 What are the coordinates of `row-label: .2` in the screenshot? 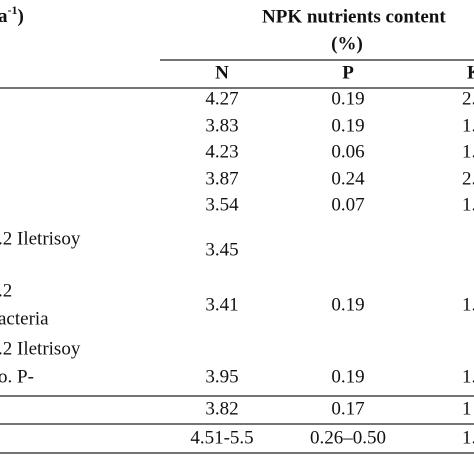 It's located at (6, 290).